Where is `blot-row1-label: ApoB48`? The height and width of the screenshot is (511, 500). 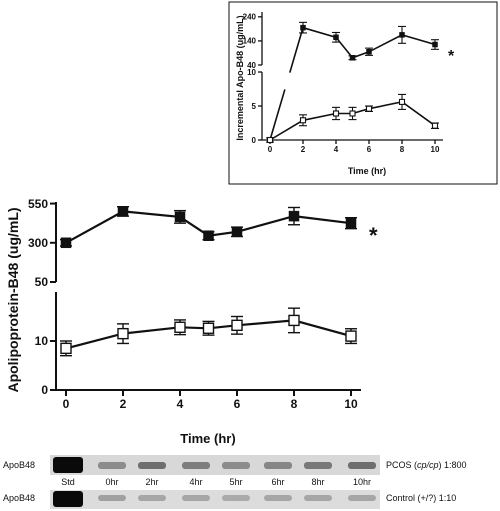 blot-row1-label: ApoB48 is located at coordinates (19, 465).